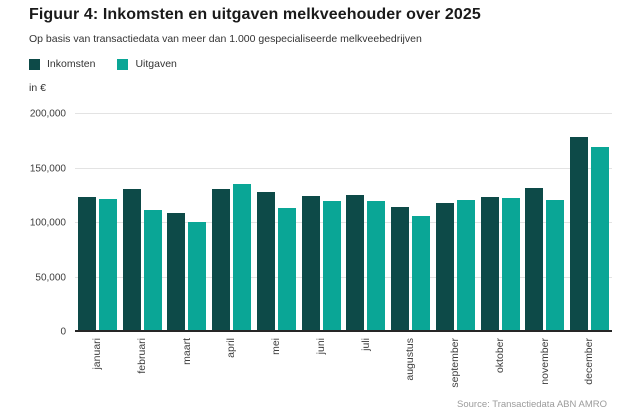  Describe the element at coordinates (176, 272) in the screenshot. I see `bar-inkomsten-maart` at that location.